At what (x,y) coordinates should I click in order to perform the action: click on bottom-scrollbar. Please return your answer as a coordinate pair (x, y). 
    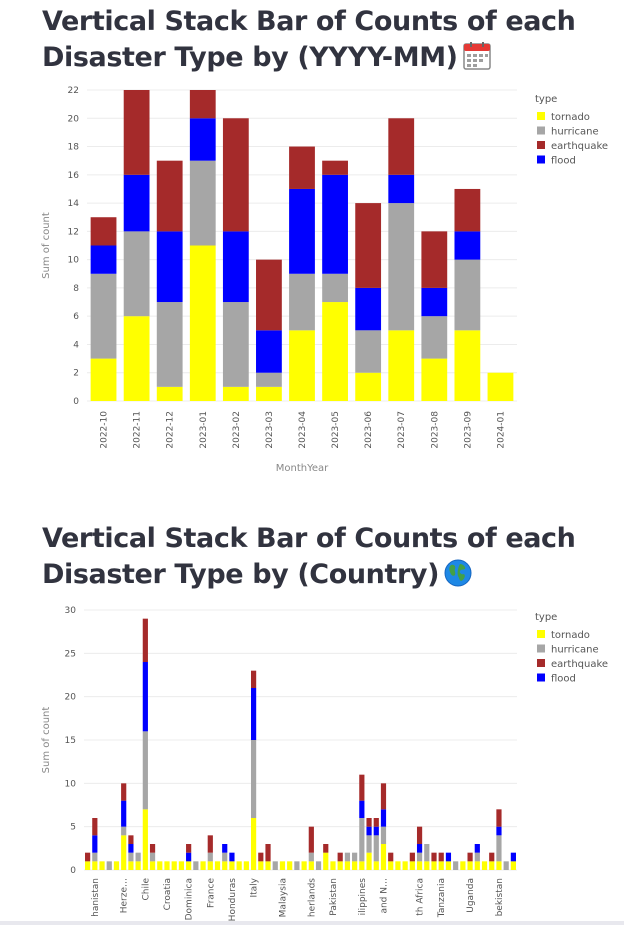
    Looking at the image, I should click on (312, 923).